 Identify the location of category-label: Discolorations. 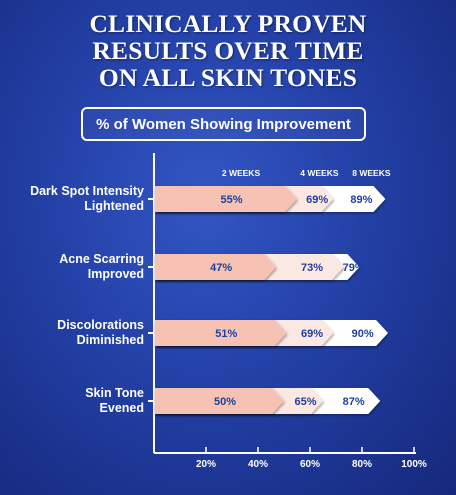
(100, 325).